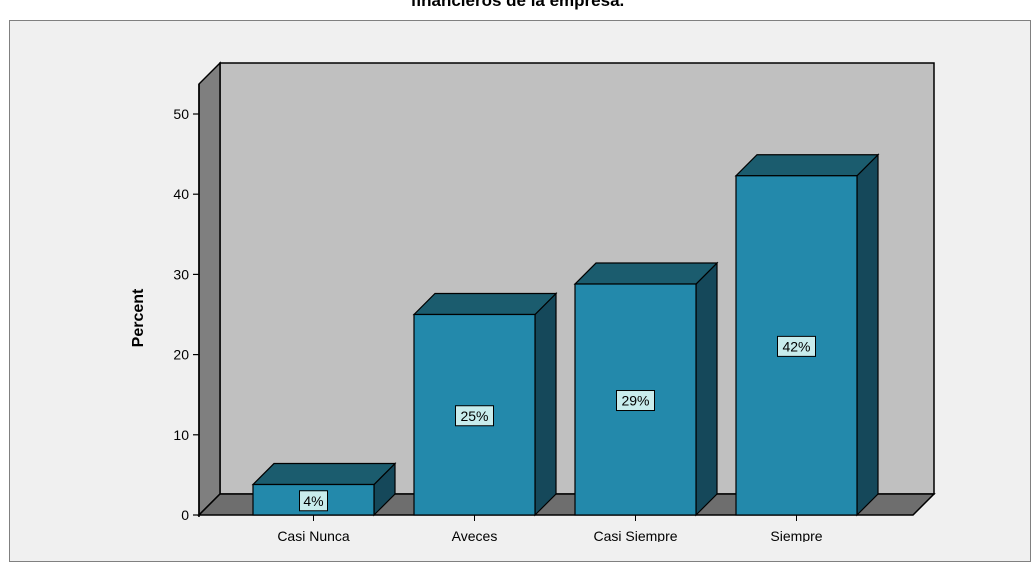 This screenshot has width=1035, height=562. What do you see at coordinates (313, 535) in the screenshot?
I see `x-tick-label: Casi Nunca` at bounding box center [313, 535].